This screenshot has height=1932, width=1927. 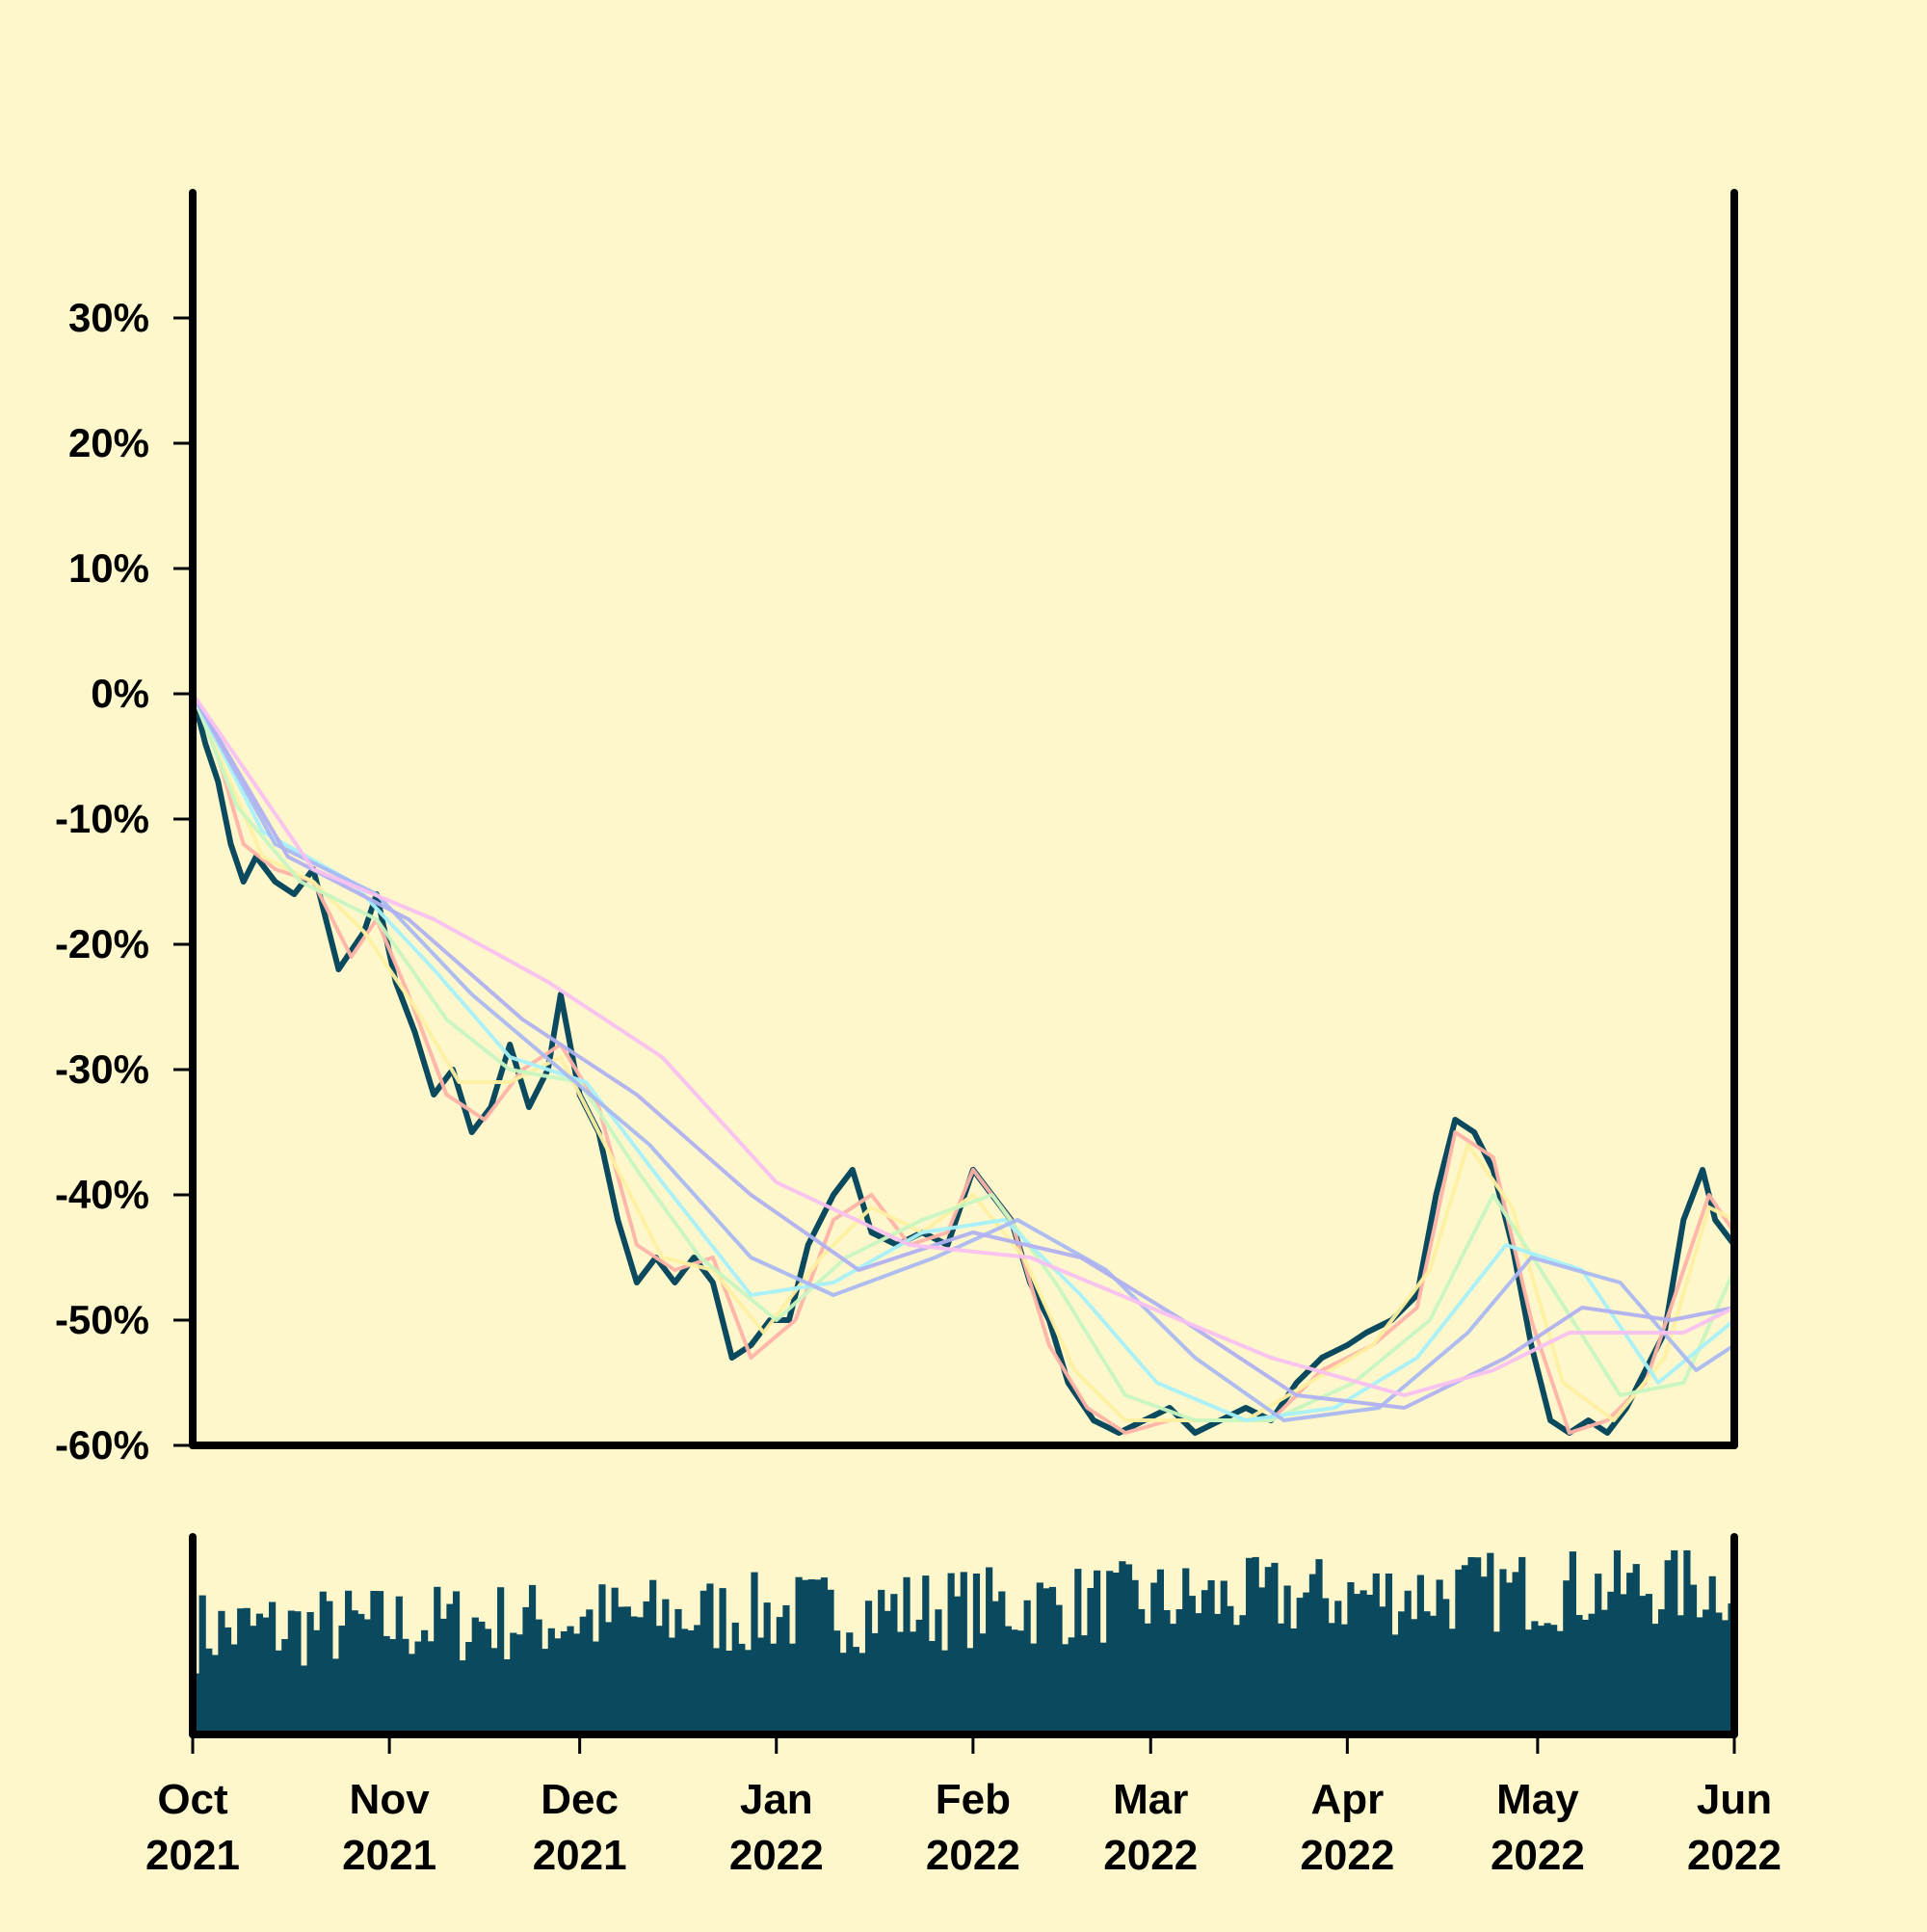 What do you see at coordinates (102, 1069) in the screenshot?
I see `y-tick-label: -30%` at bounding box center [102, 1069].